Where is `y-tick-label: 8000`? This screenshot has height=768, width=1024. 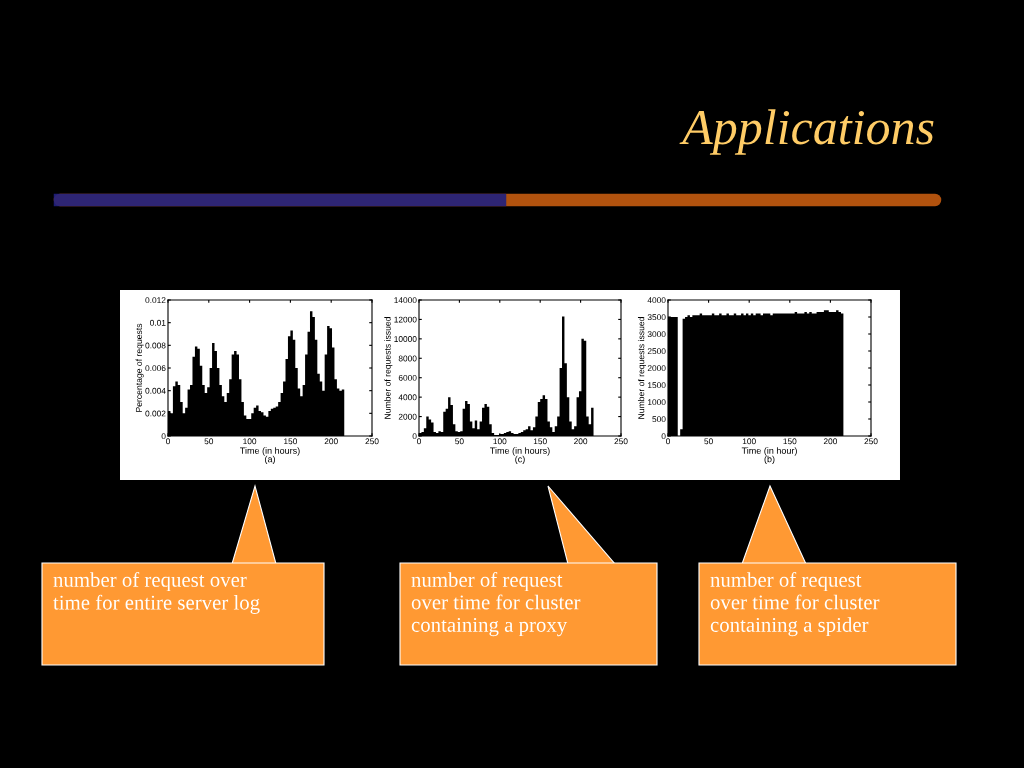
y-tick-label: 8000 is located at coordinates (407, 358).